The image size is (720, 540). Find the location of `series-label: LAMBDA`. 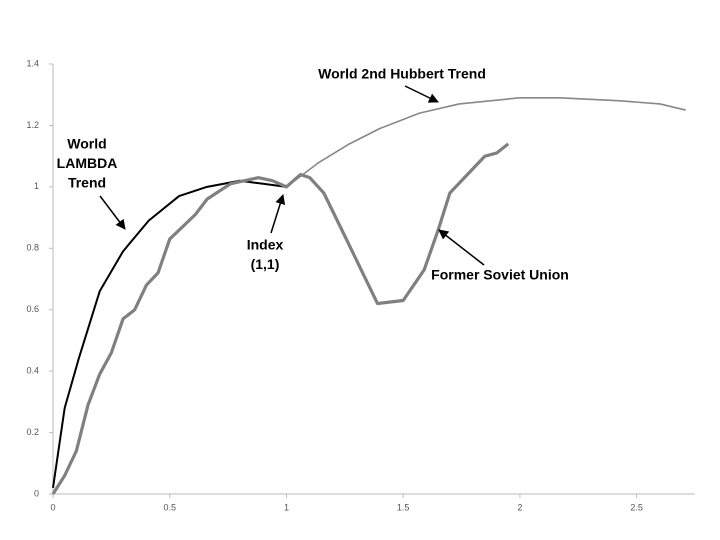

series-label: LAMBDA is located at coordinates (87, 163).